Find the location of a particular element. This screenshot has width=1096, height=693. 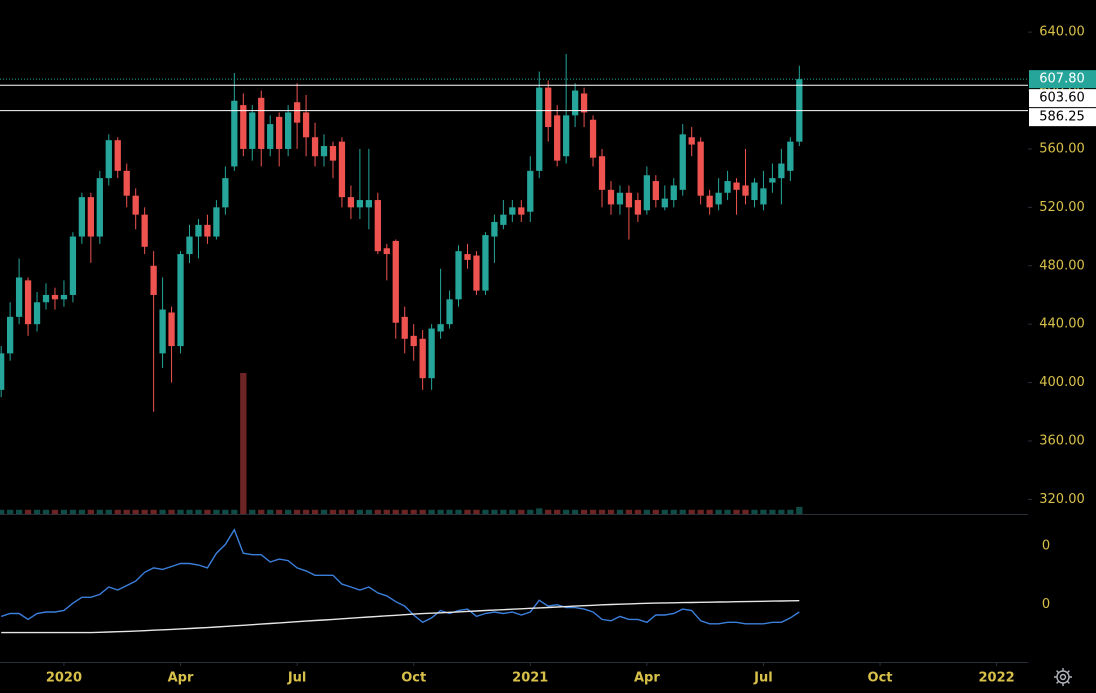

y-tick-label: 320.00 is located at coordinates (1062, 499).